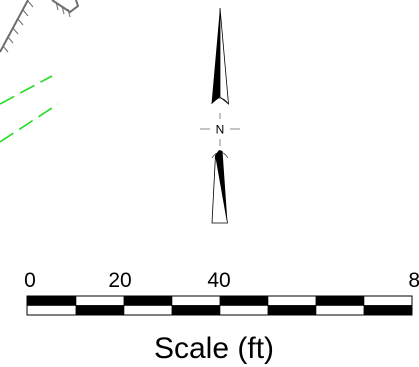 The width and height of the screenshot is (419, 367). I want to click on north-arrow: N, so click(220, 115).